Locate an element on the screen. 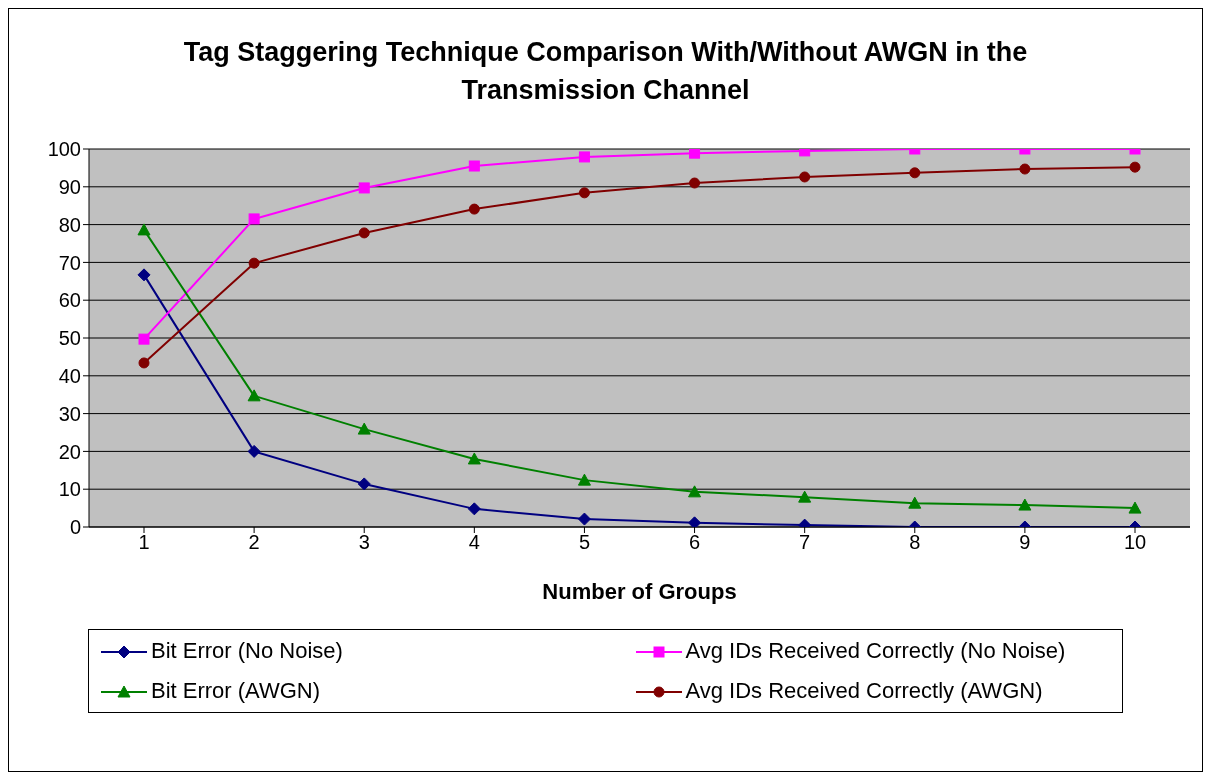 The height and width of the screenshot is (782, 1215). y-tick-label: 80 is located at coordinates (69, 224).